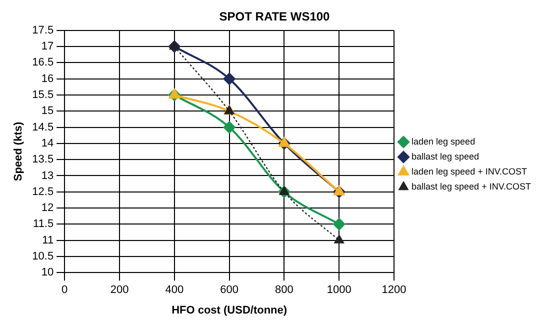 This screenshot has height=329, width=553. I want to click on y-axis-title: Speed (kts), so click(18, 152).